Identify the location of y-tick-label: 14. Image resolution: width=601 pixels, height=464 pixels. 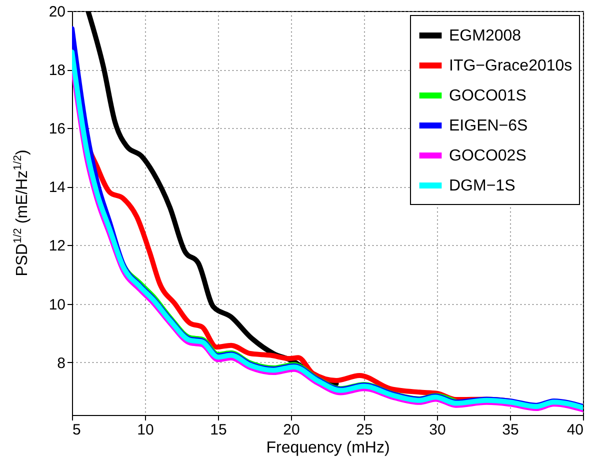
(57, 187).